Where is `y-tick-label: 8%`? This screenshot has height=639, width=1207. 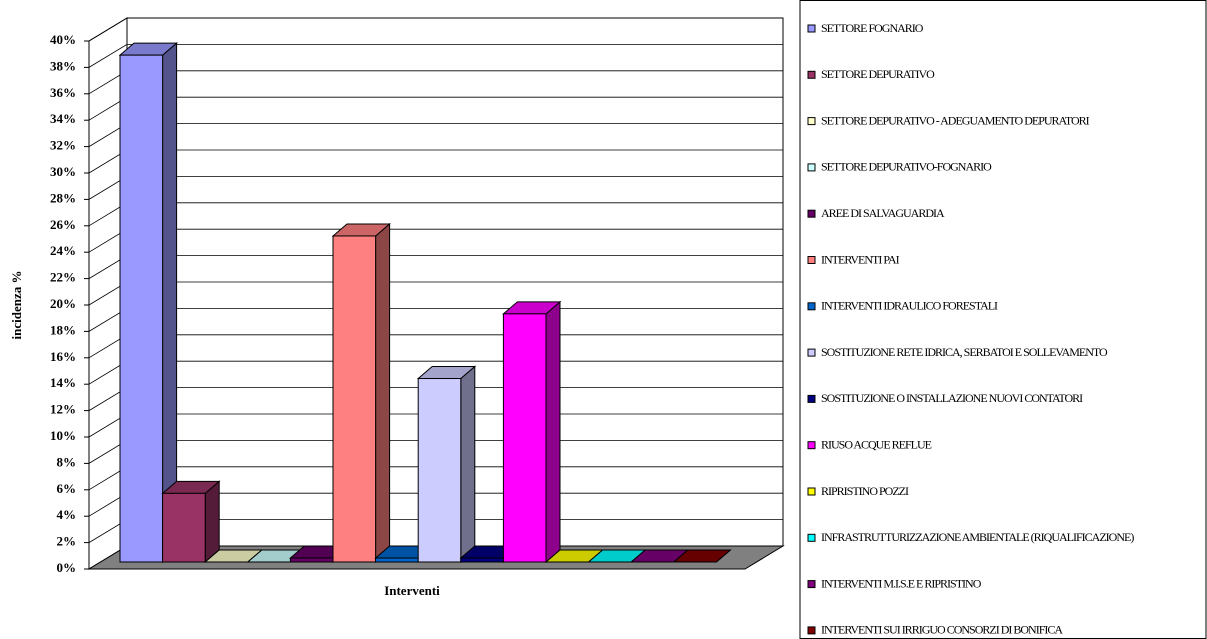
y-tick-label: 8% is located at coordinates (67, 461).